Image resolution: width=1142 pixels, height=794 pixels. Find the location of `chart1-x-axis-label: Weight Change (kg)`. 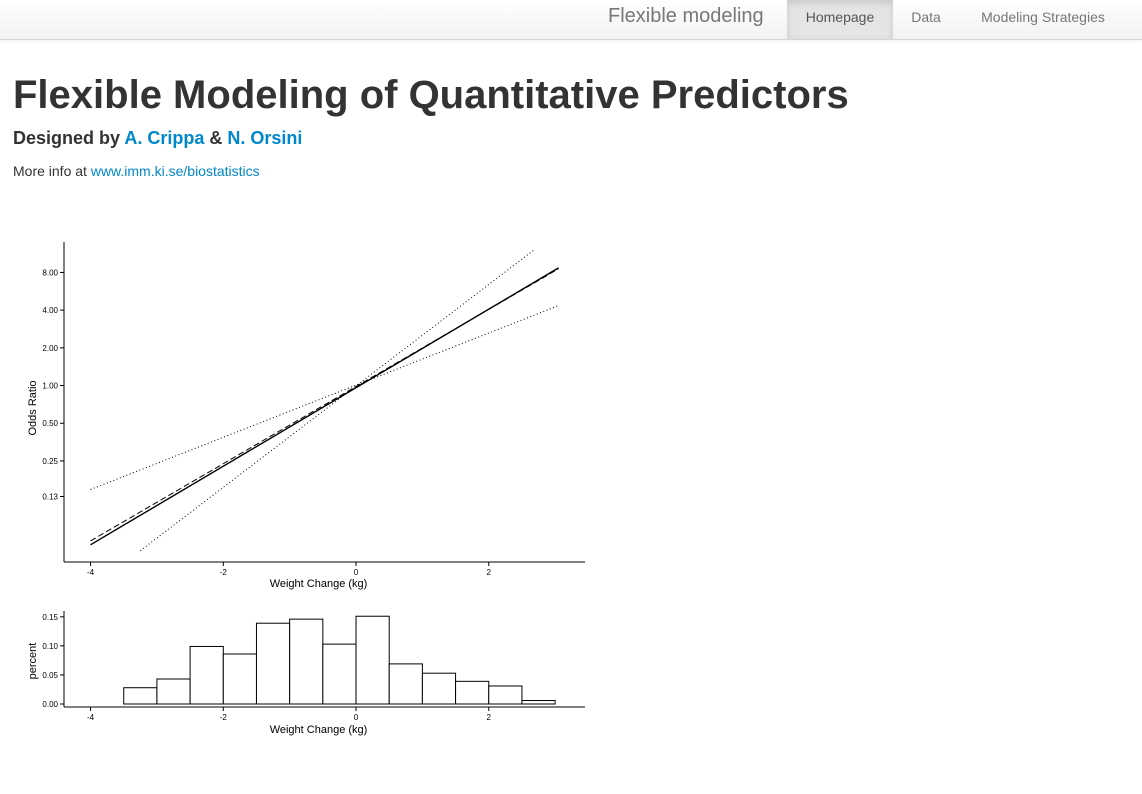

chart1-x-axis-label: Weight Change (kg) is located at coordinates (319, 584).